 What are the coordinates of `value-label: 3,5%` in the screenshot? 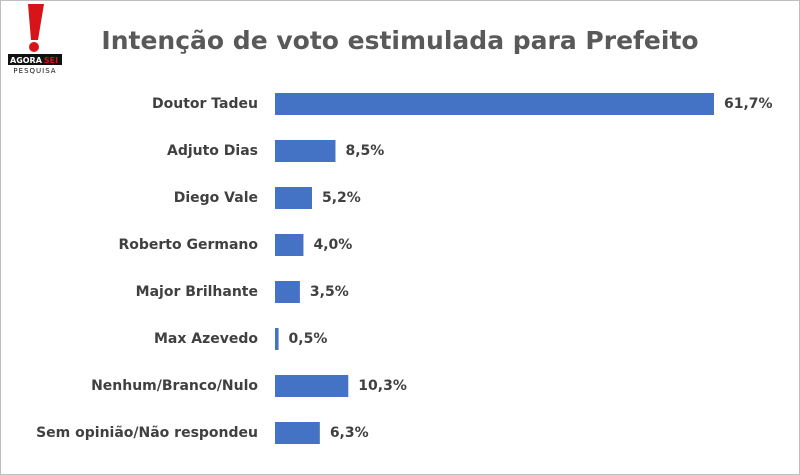 It's located at (329, 292).